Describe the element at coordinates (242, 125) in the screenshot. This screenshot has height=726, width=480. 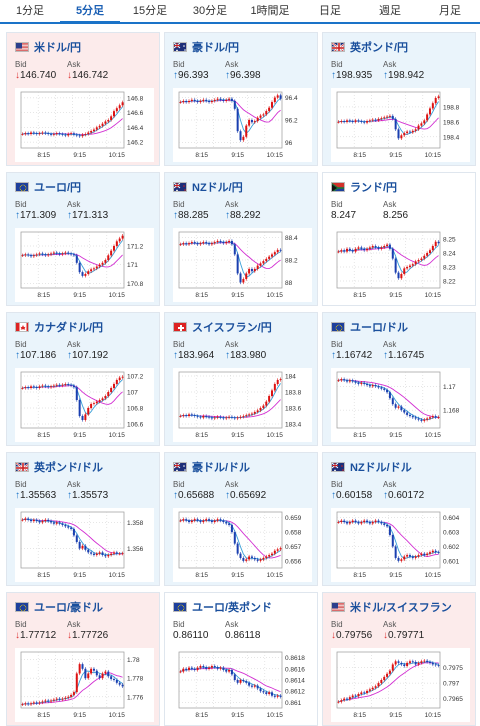
I see `price-chart: 96.4 96.2 96 8:15 9:15 10:15` at that location.